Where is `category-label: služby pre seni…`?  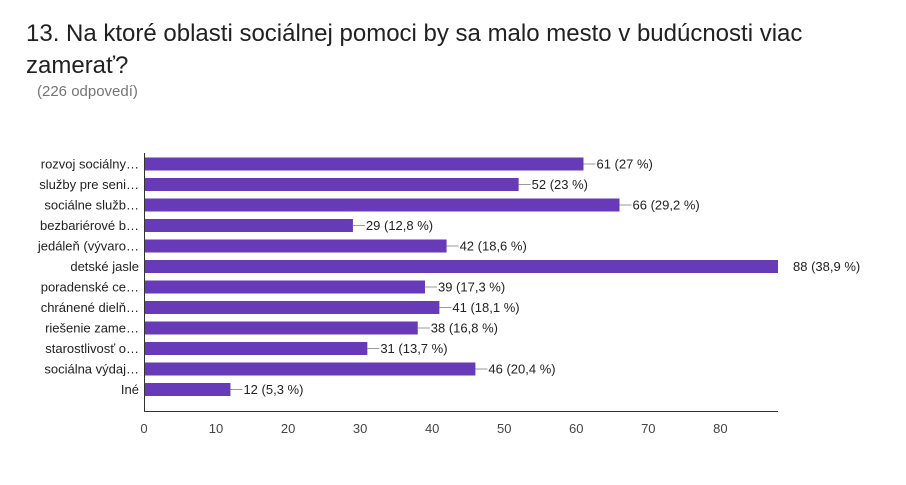
category-label: služby pre seni… is located at coordinates (89, 184).